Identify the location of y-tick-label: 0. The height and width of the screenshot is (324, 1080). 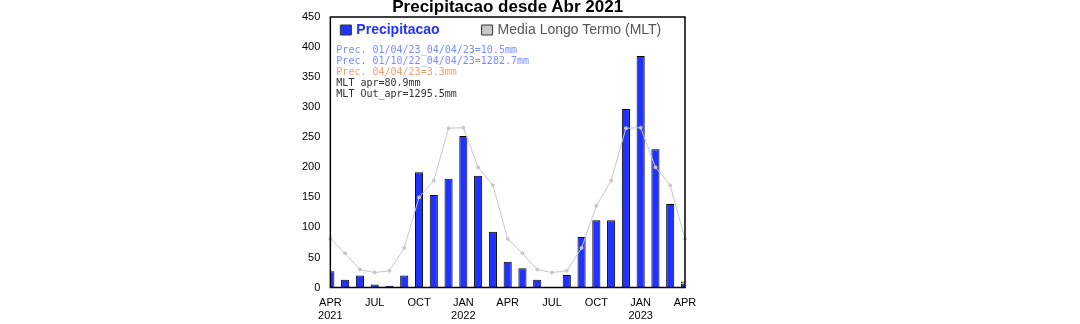
(317, 286).